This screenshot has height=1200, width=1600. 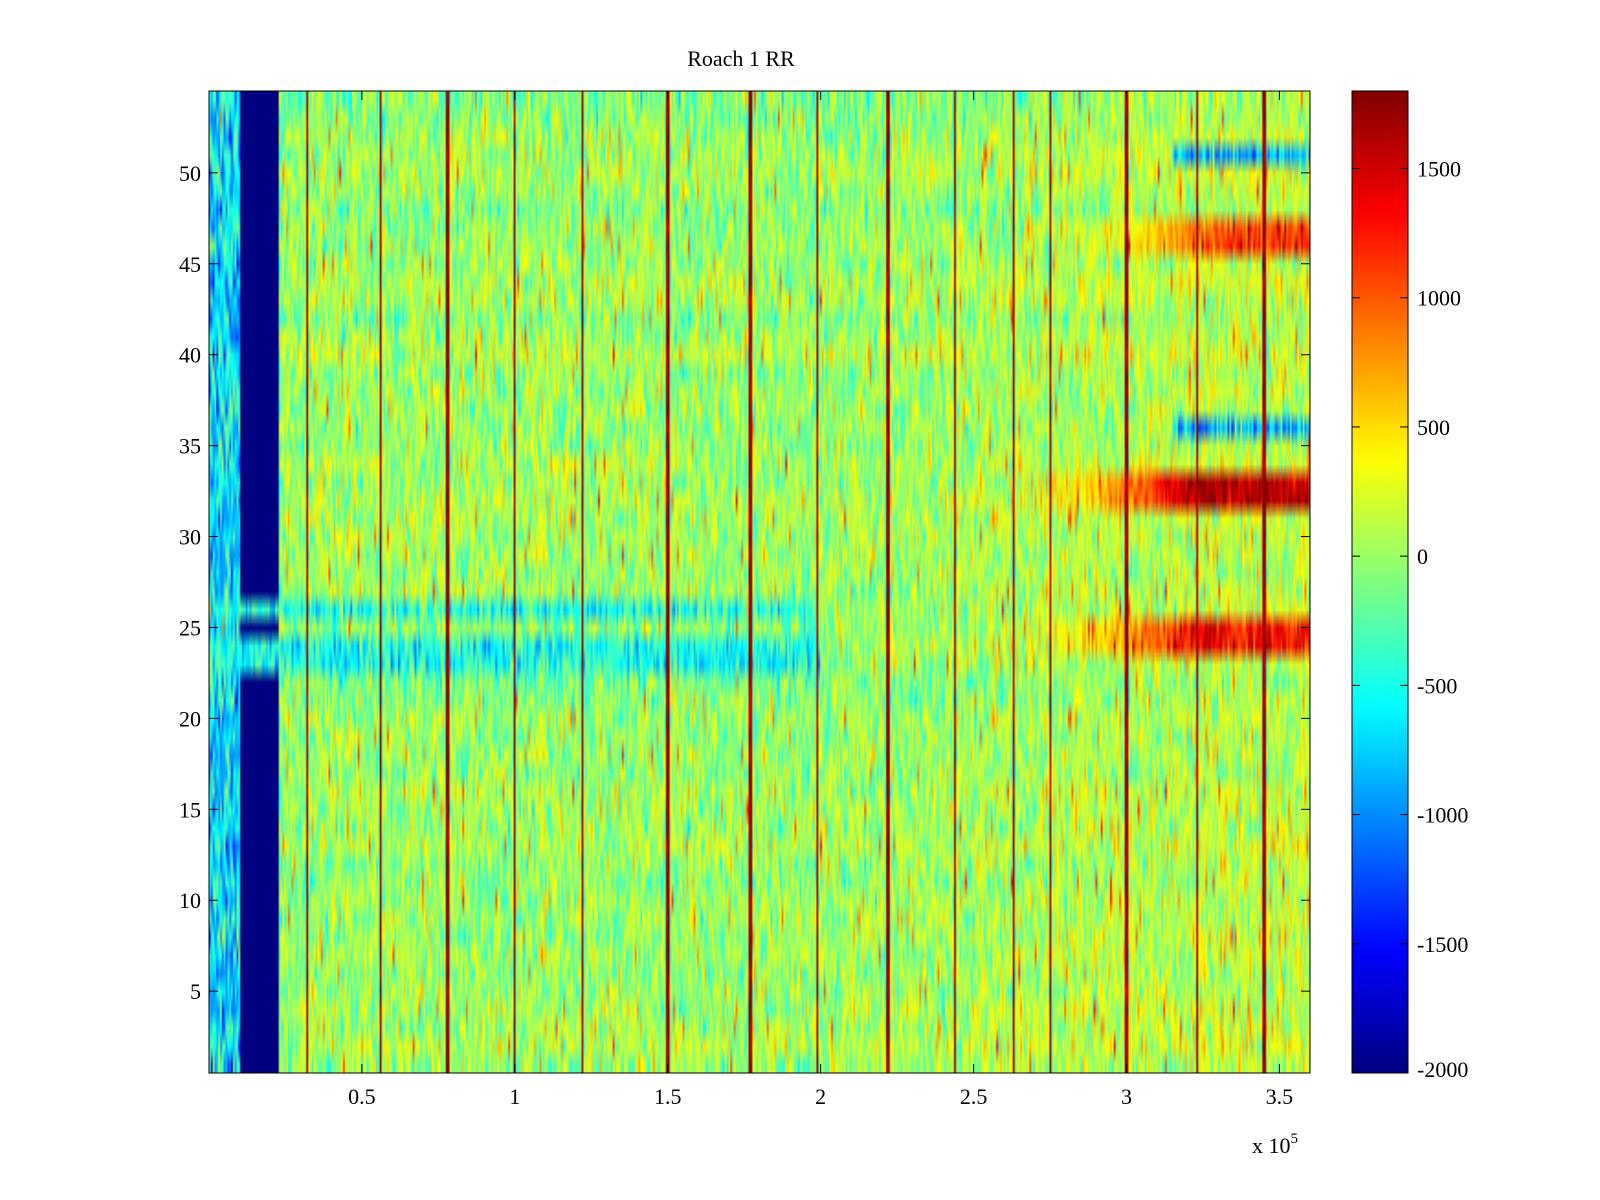 I want to click on colorbar-ticks: -2000 -1500 -1000 -500 0 500 1000 1500, so click(x=1410, y=619).